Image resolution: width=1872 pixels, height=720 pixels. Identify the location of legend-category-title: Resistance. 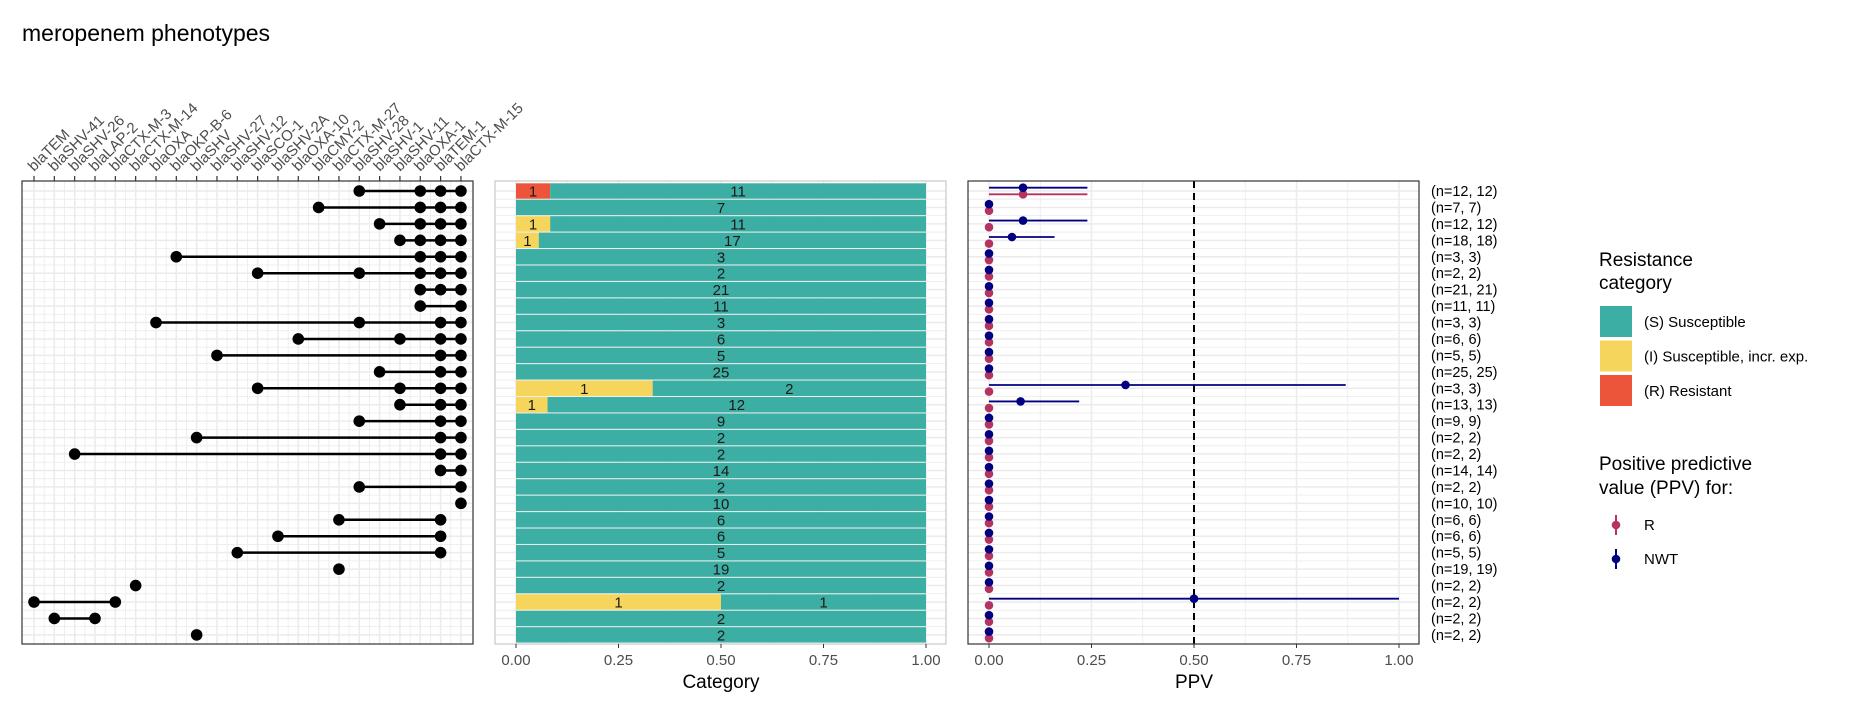
(1646, 260).